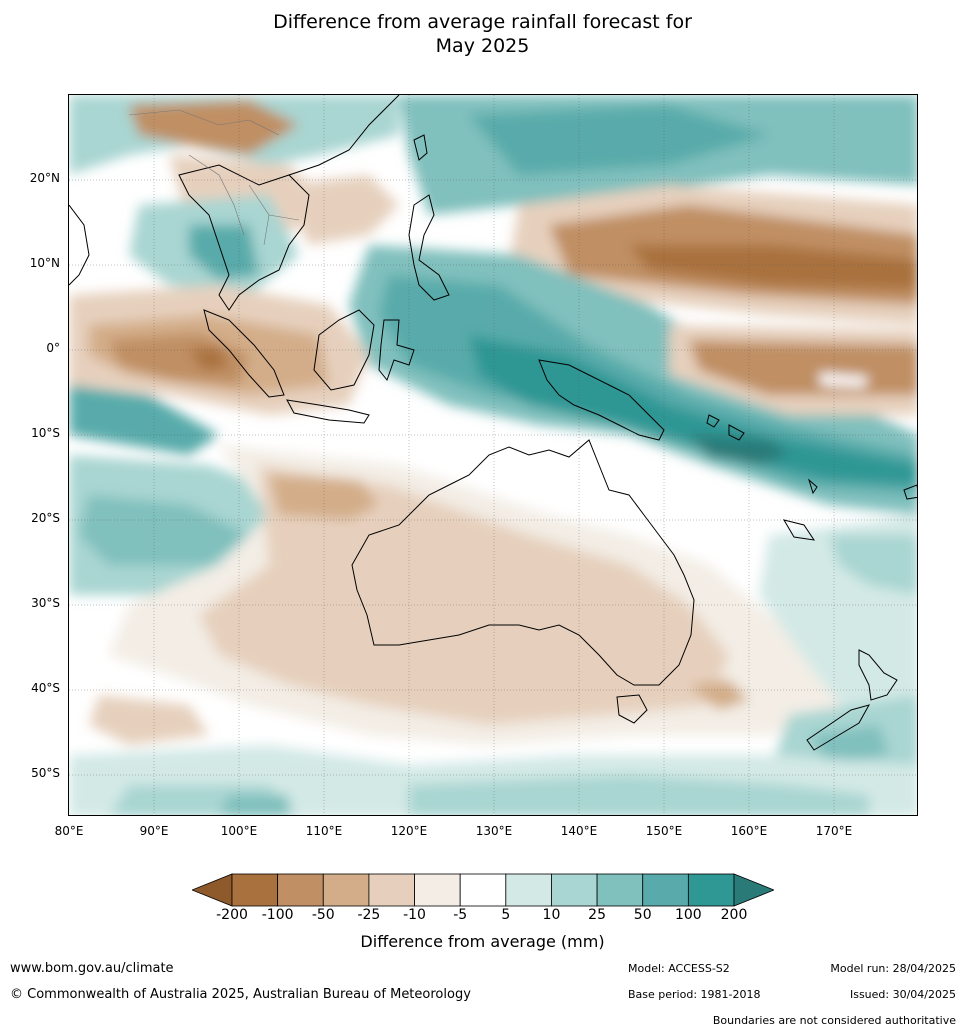  What do you see at coordinates (45, 433) in the screenshot?
I see `lat-label: 10°S` at bounding box center [45, 433].